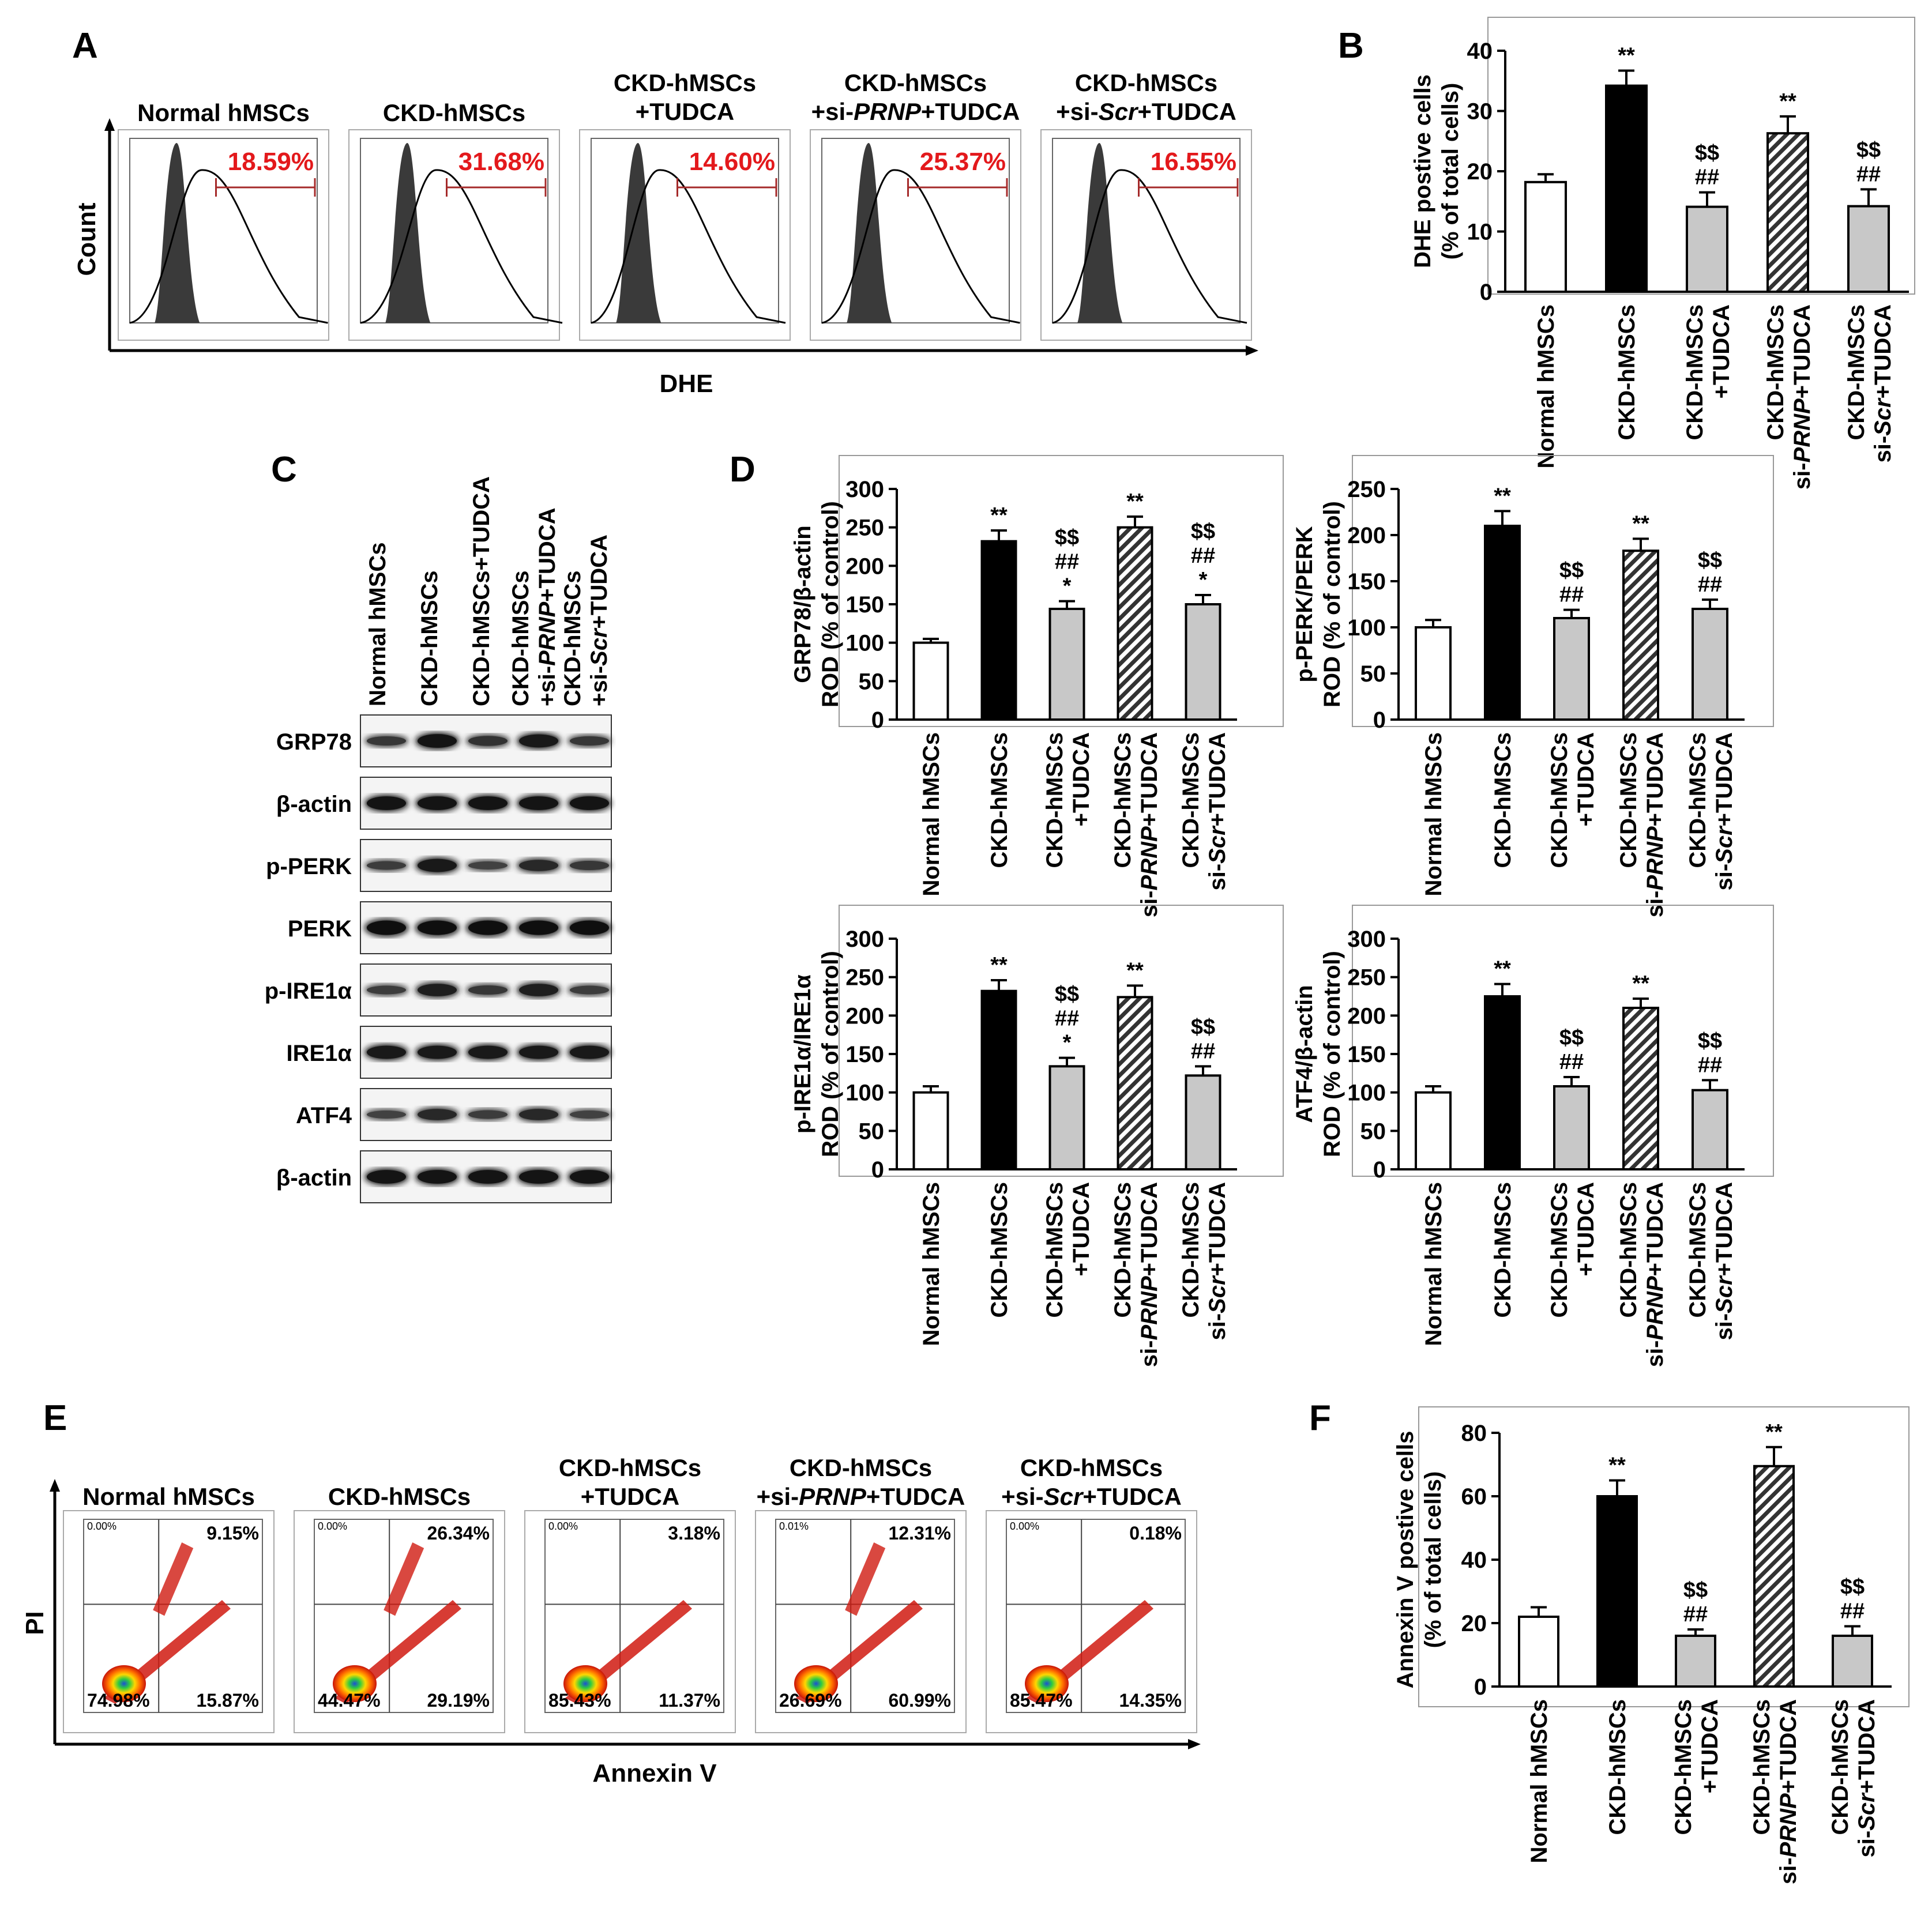  Describe the element at coordinates (920, 1534) in the screenshot. I see `quadrant-ur: 12.31%` at that location.